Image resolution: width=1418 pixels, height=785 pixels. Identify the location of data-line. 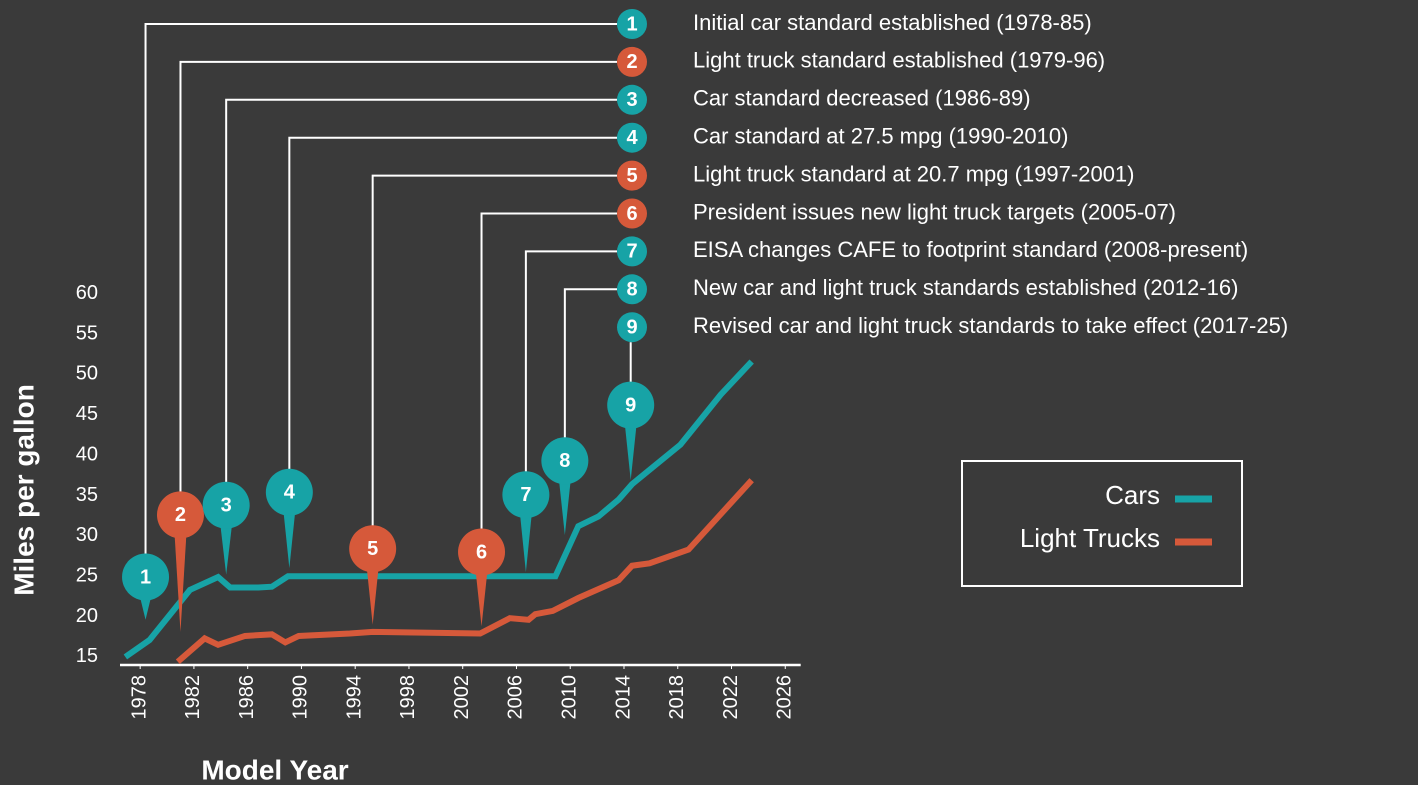
(464, 571).